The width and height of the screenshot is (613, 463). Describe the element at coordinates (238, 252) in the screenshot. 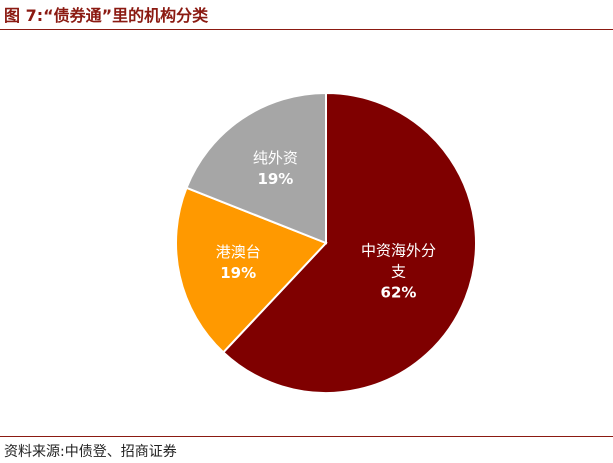

I see `slice-label: 港澳台` at that location.